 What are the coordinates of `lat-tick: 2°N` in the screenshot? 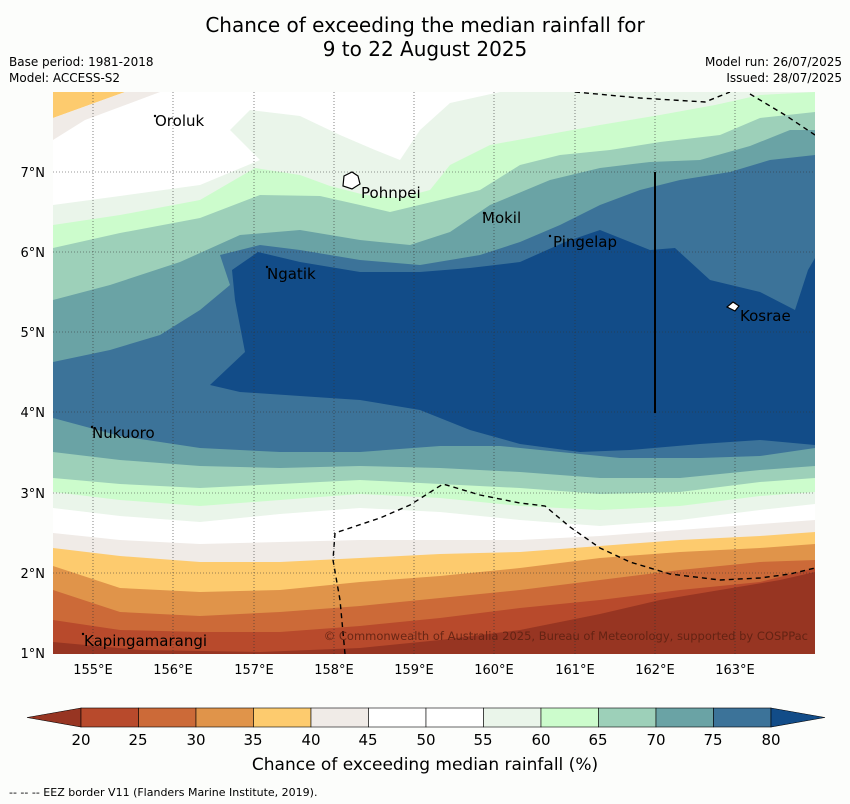 It's located at (33, 574).